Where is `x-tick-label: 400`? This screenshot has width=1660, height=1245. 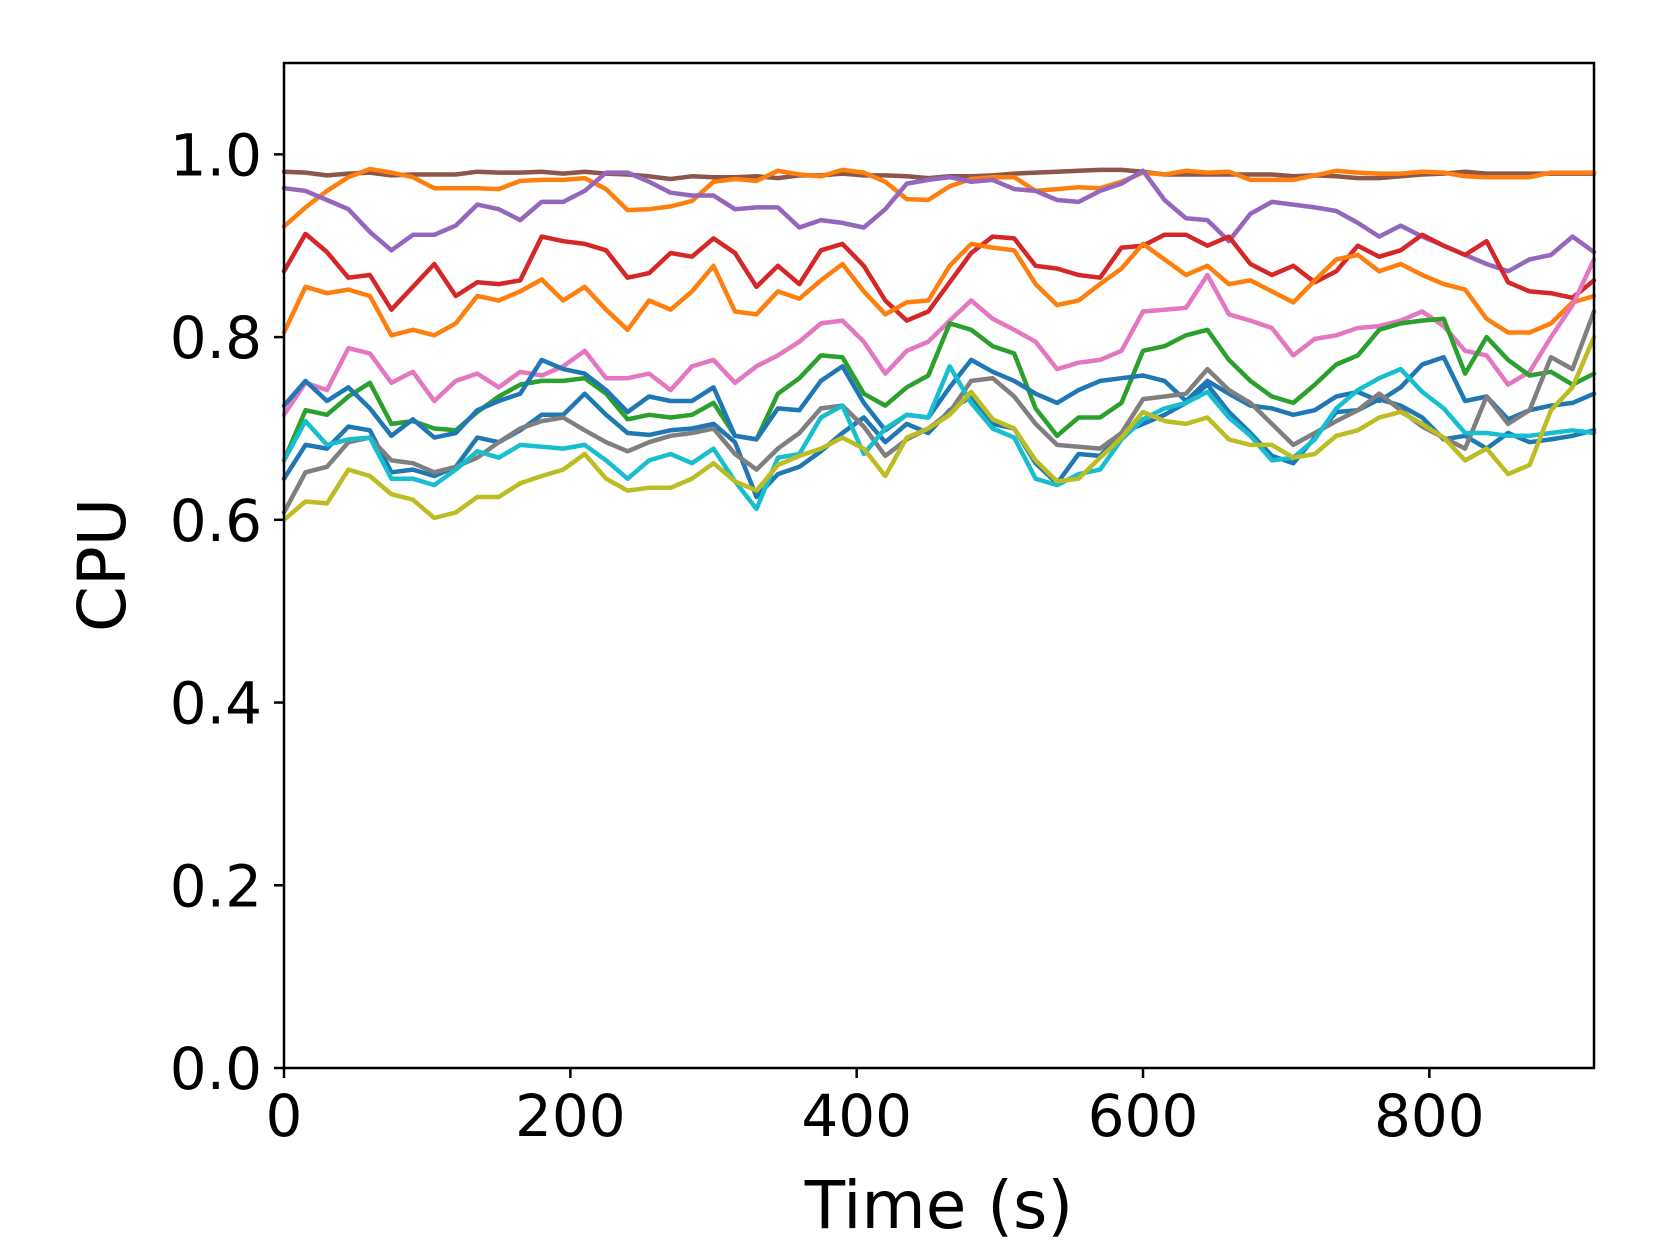
x-tick-label: 400 is located at coordinates (856, 1116).